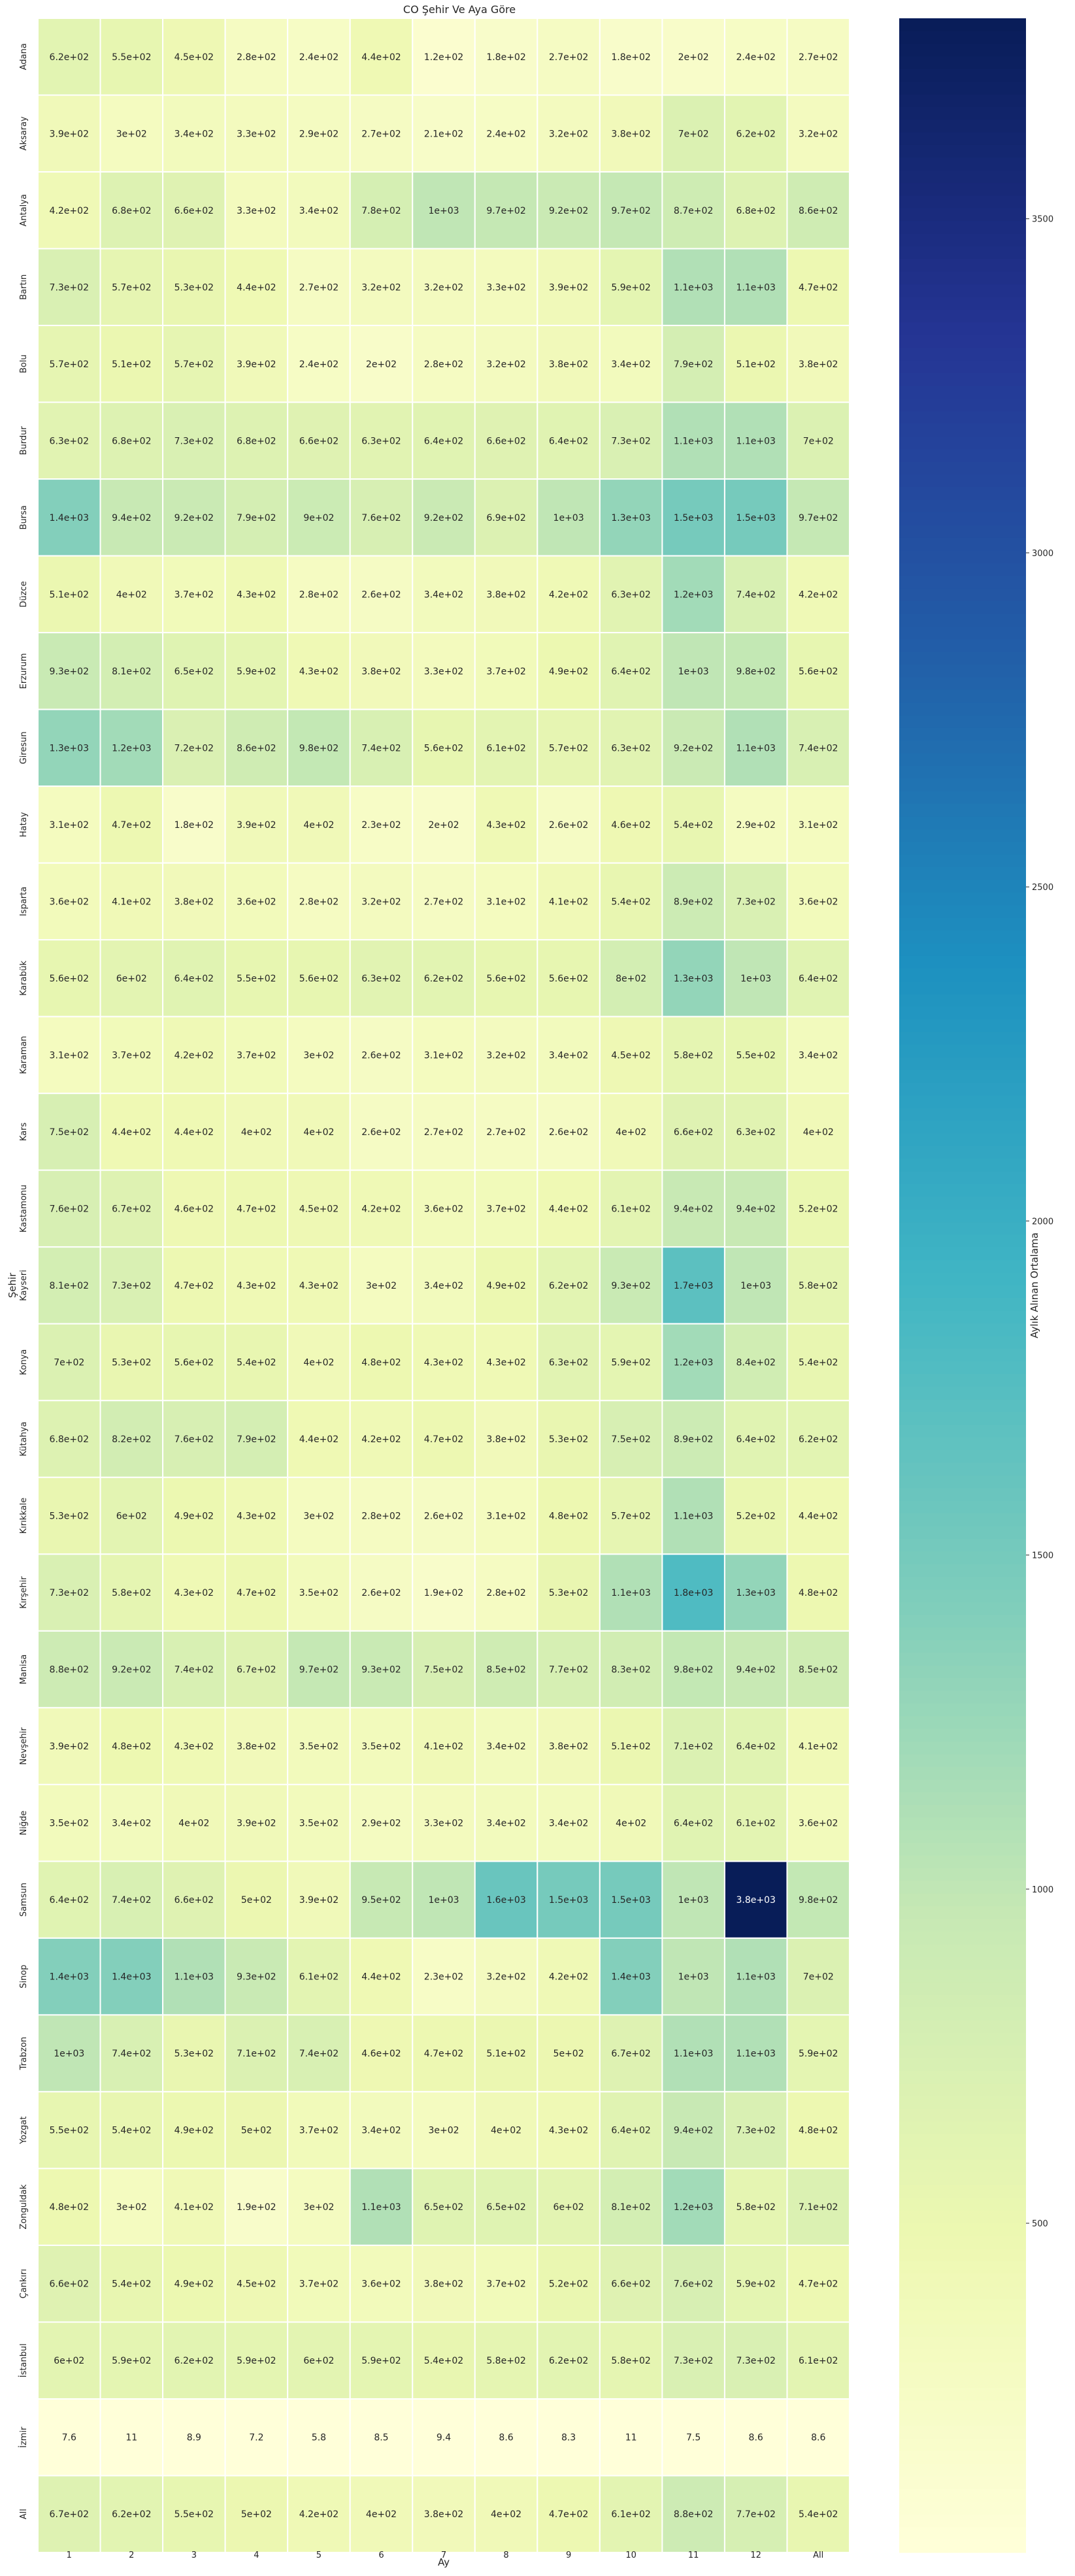  Describe the element at coordinates (256, 441) in the screenshot. I see `cell-value-label: 6.8e+02` at that location.